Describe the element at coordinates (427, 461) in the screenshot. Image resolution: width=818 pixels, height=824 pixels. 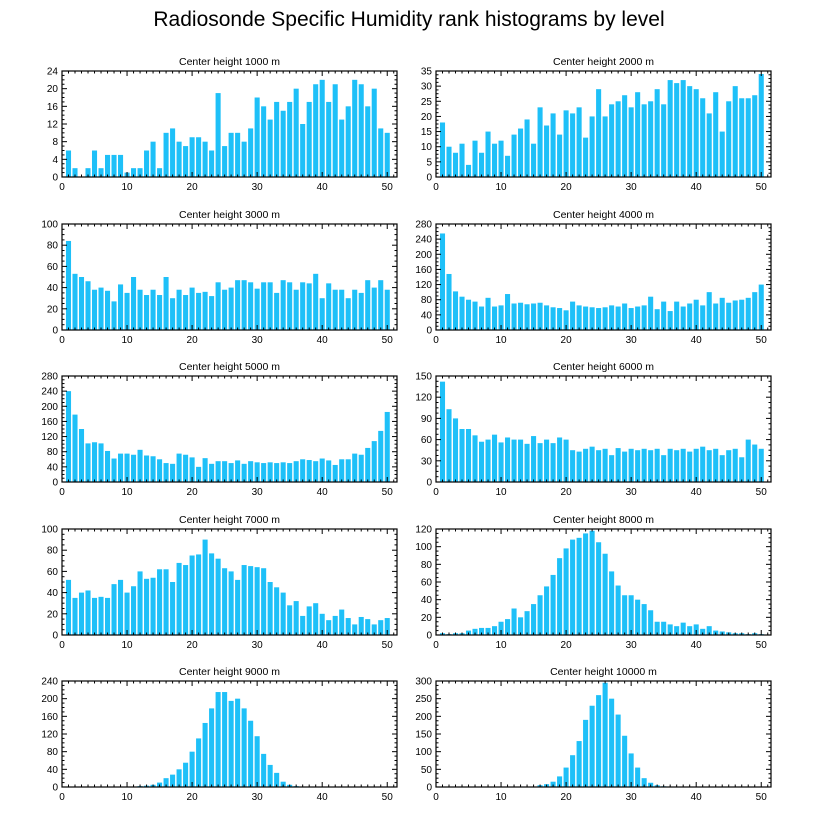
I see `y-tick-label: 30` at that location.